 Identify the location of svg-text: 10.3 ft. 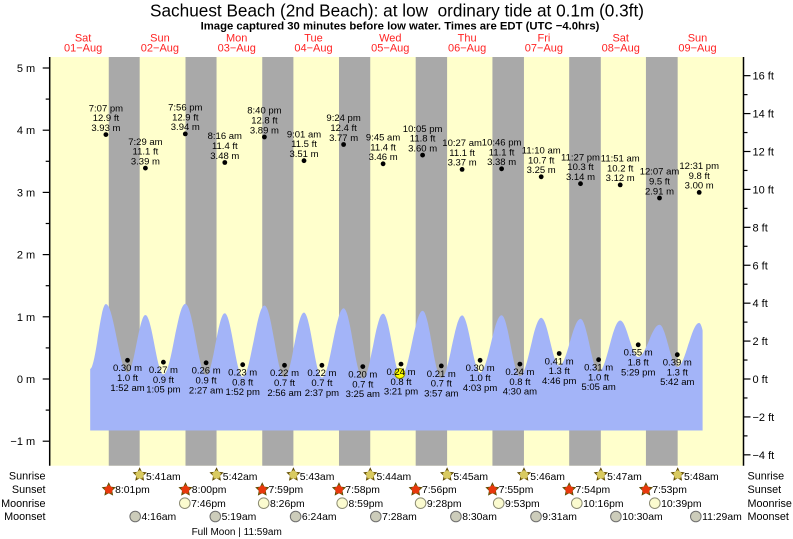
(580, 167).